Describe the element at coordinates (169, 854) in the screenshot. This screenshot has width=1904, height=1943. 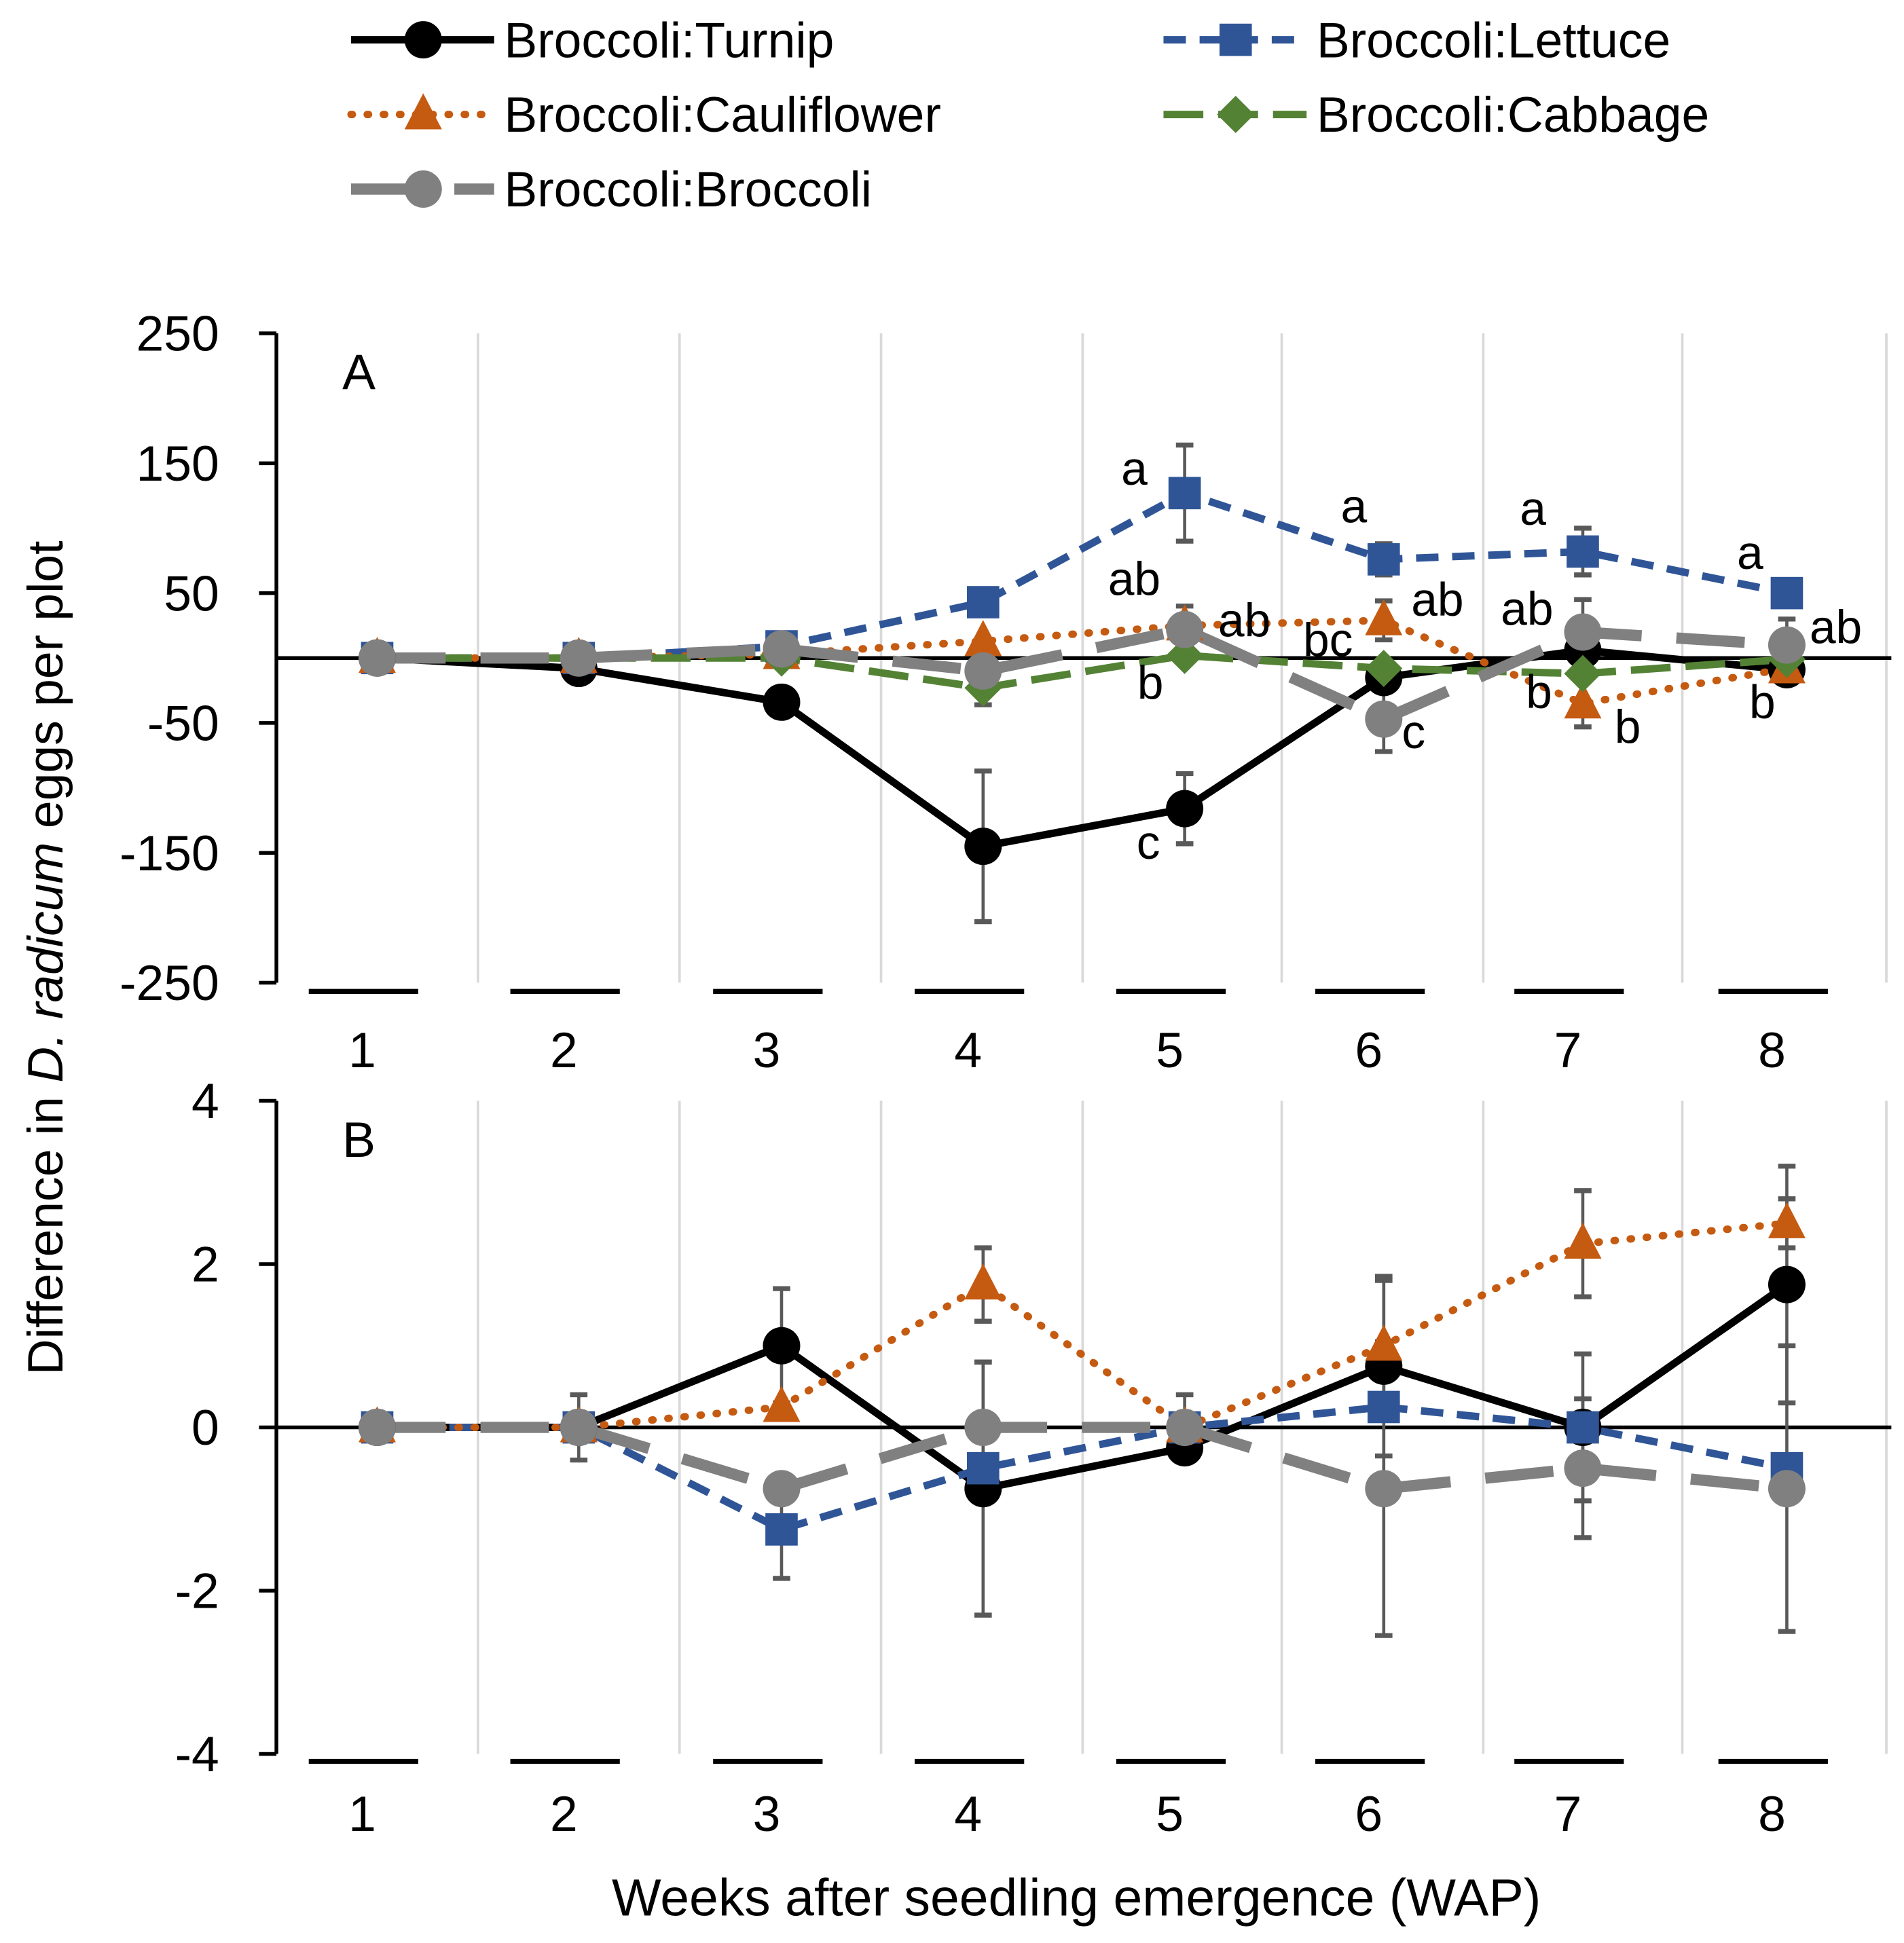
I see `y-tick-label: -150` at that location.